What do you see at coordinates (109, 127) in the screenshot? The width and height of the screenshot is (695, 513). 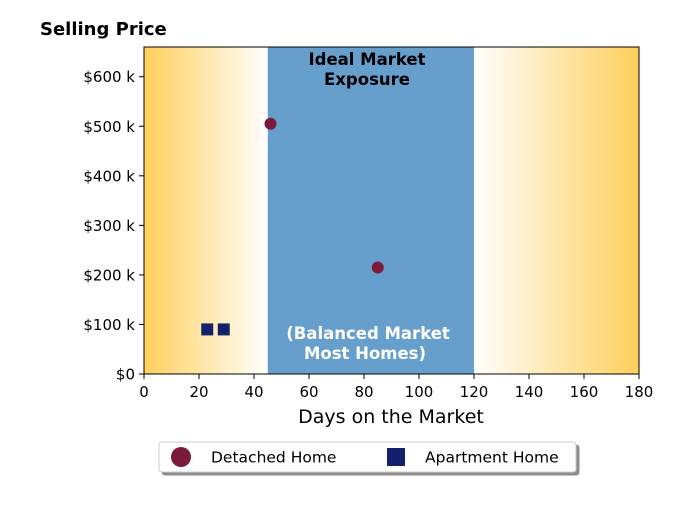 I see `y-tick-label: $500 k` at bounding box center [109, 127].